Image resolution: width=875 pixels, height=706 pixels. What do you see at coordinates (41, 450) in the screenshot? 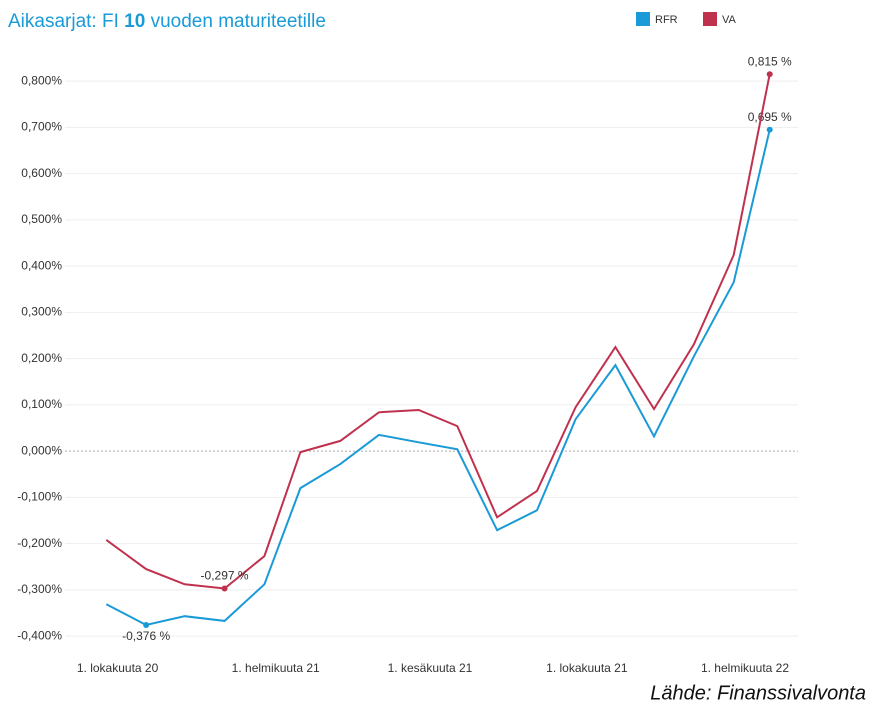
I see `y-tick-label: 0,000%` at bounding box center [41, 450].